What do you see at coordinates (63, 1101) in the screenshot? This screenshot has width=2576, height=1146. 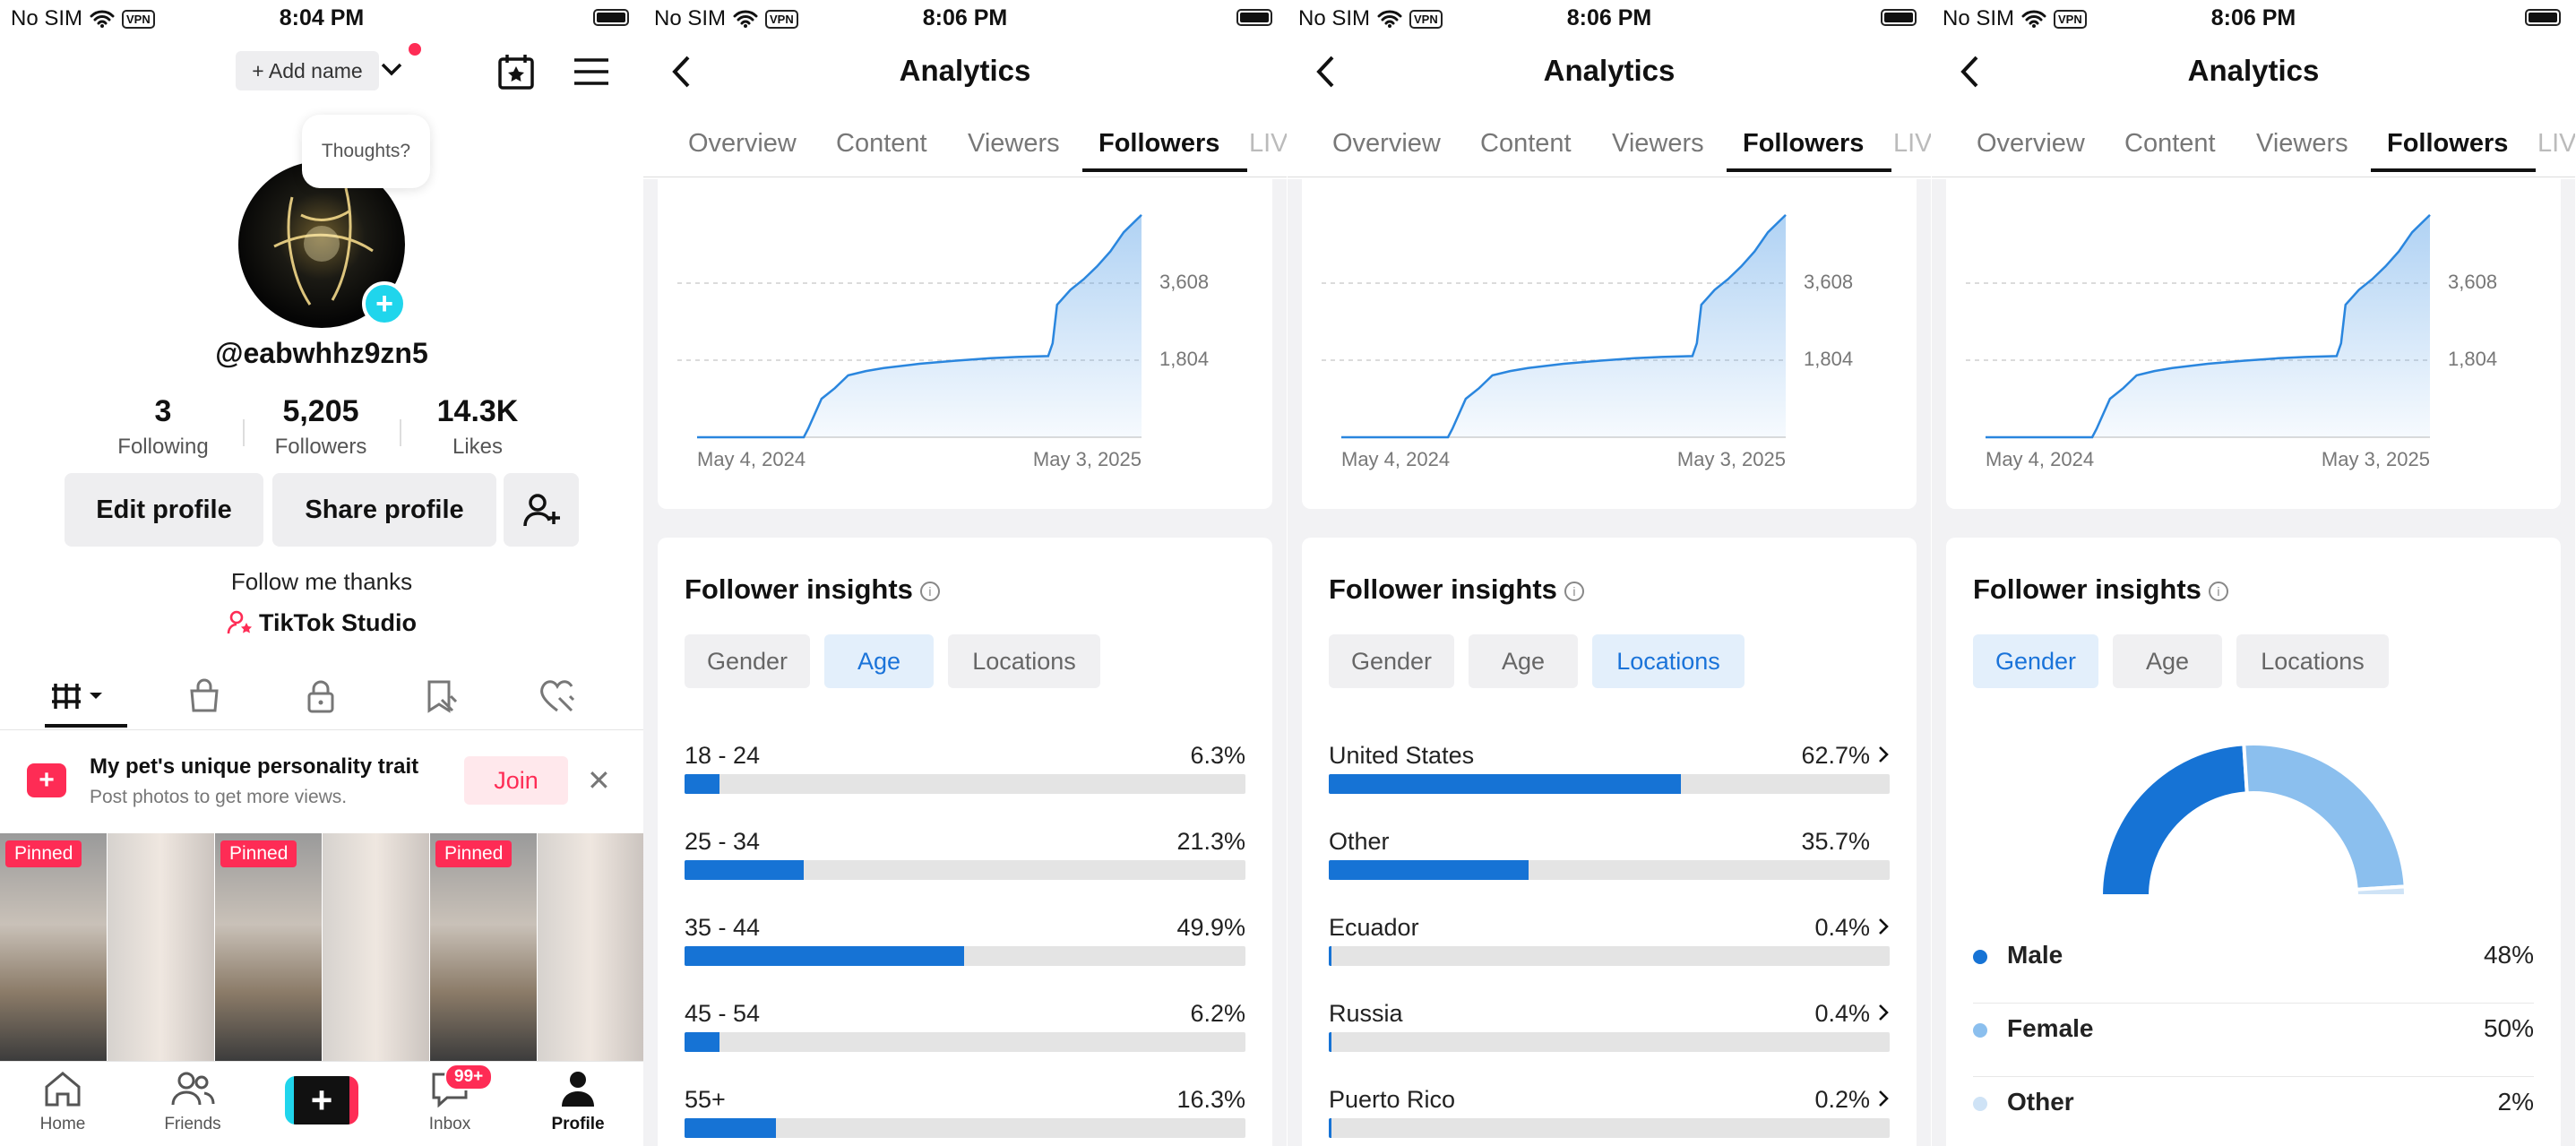 I see `nav-home: Home` at bounding box center [63, 1101].